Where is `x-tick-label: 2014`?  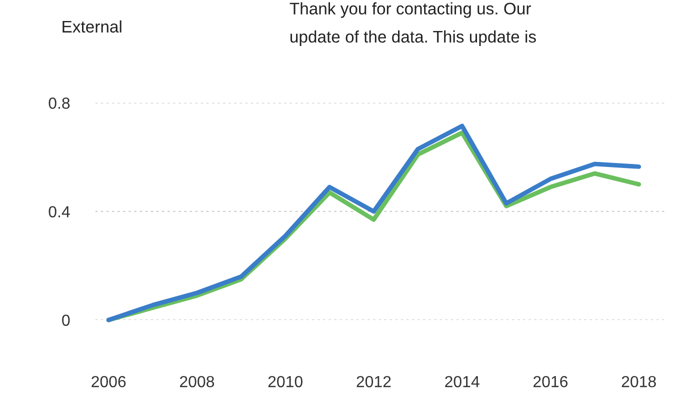
x-tick-label: 2014 is located at coordinates (462, 382).